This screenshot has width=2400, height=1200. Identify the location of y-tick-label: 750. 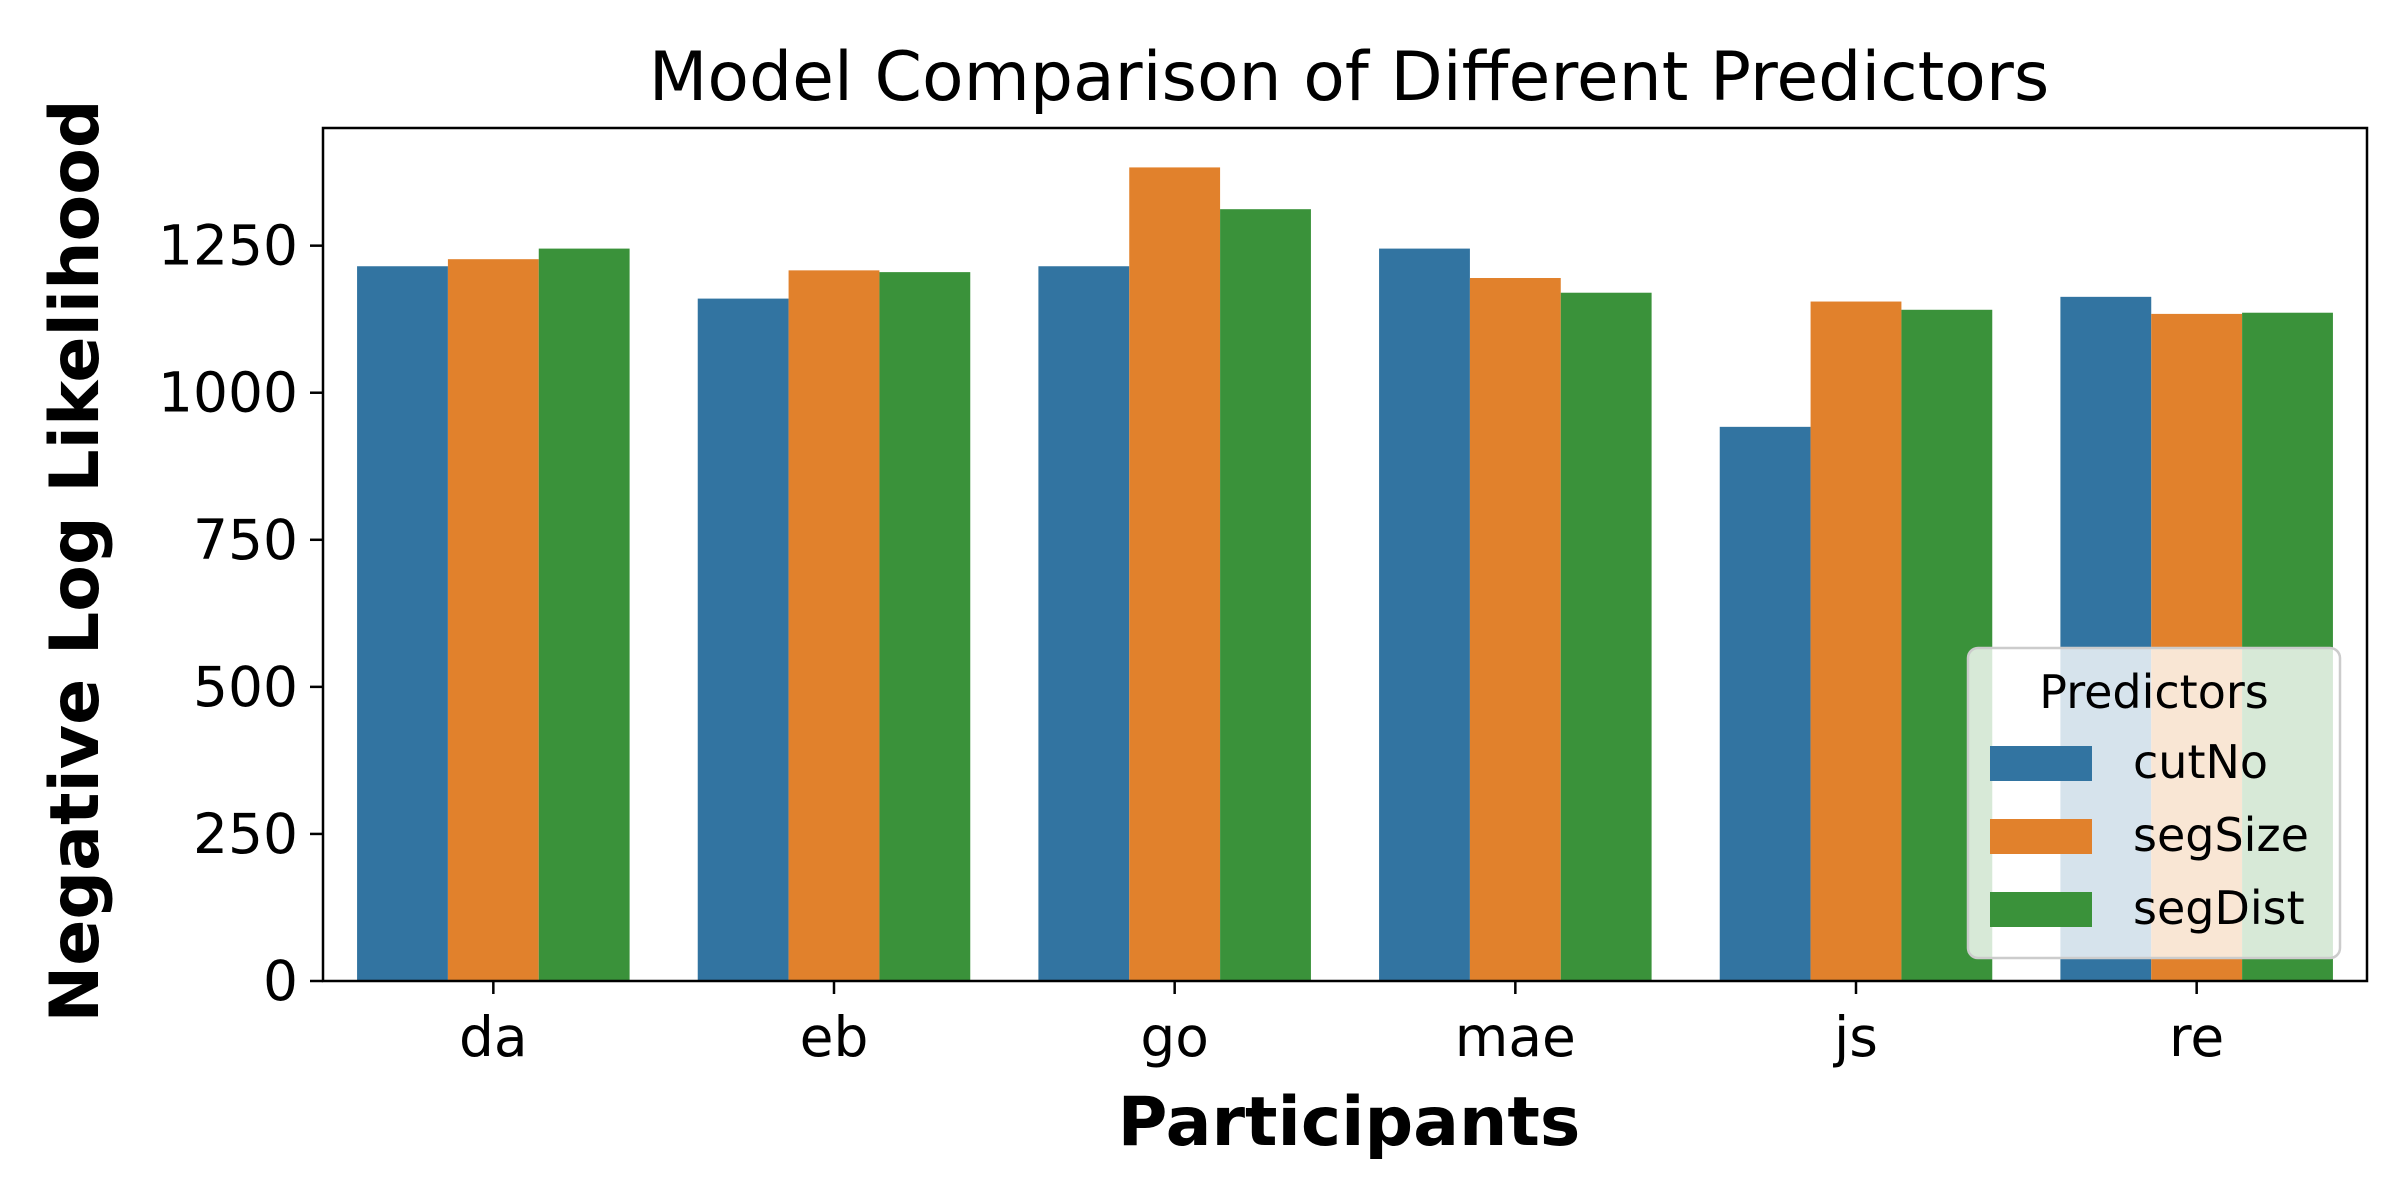
(245, 540).